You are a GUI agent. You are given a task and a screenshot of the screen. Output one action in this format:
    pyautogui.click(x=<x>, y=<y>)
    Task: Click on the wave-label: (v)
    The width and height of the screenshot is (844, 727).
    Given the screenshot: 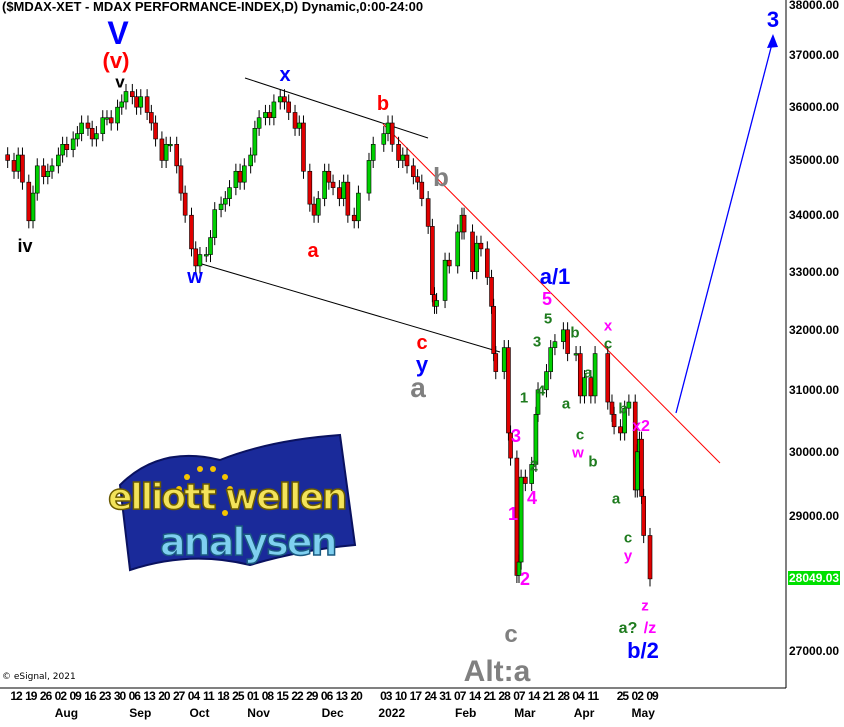 What is the action you would take?
    pyautogui.click(x=116, y=60)
    